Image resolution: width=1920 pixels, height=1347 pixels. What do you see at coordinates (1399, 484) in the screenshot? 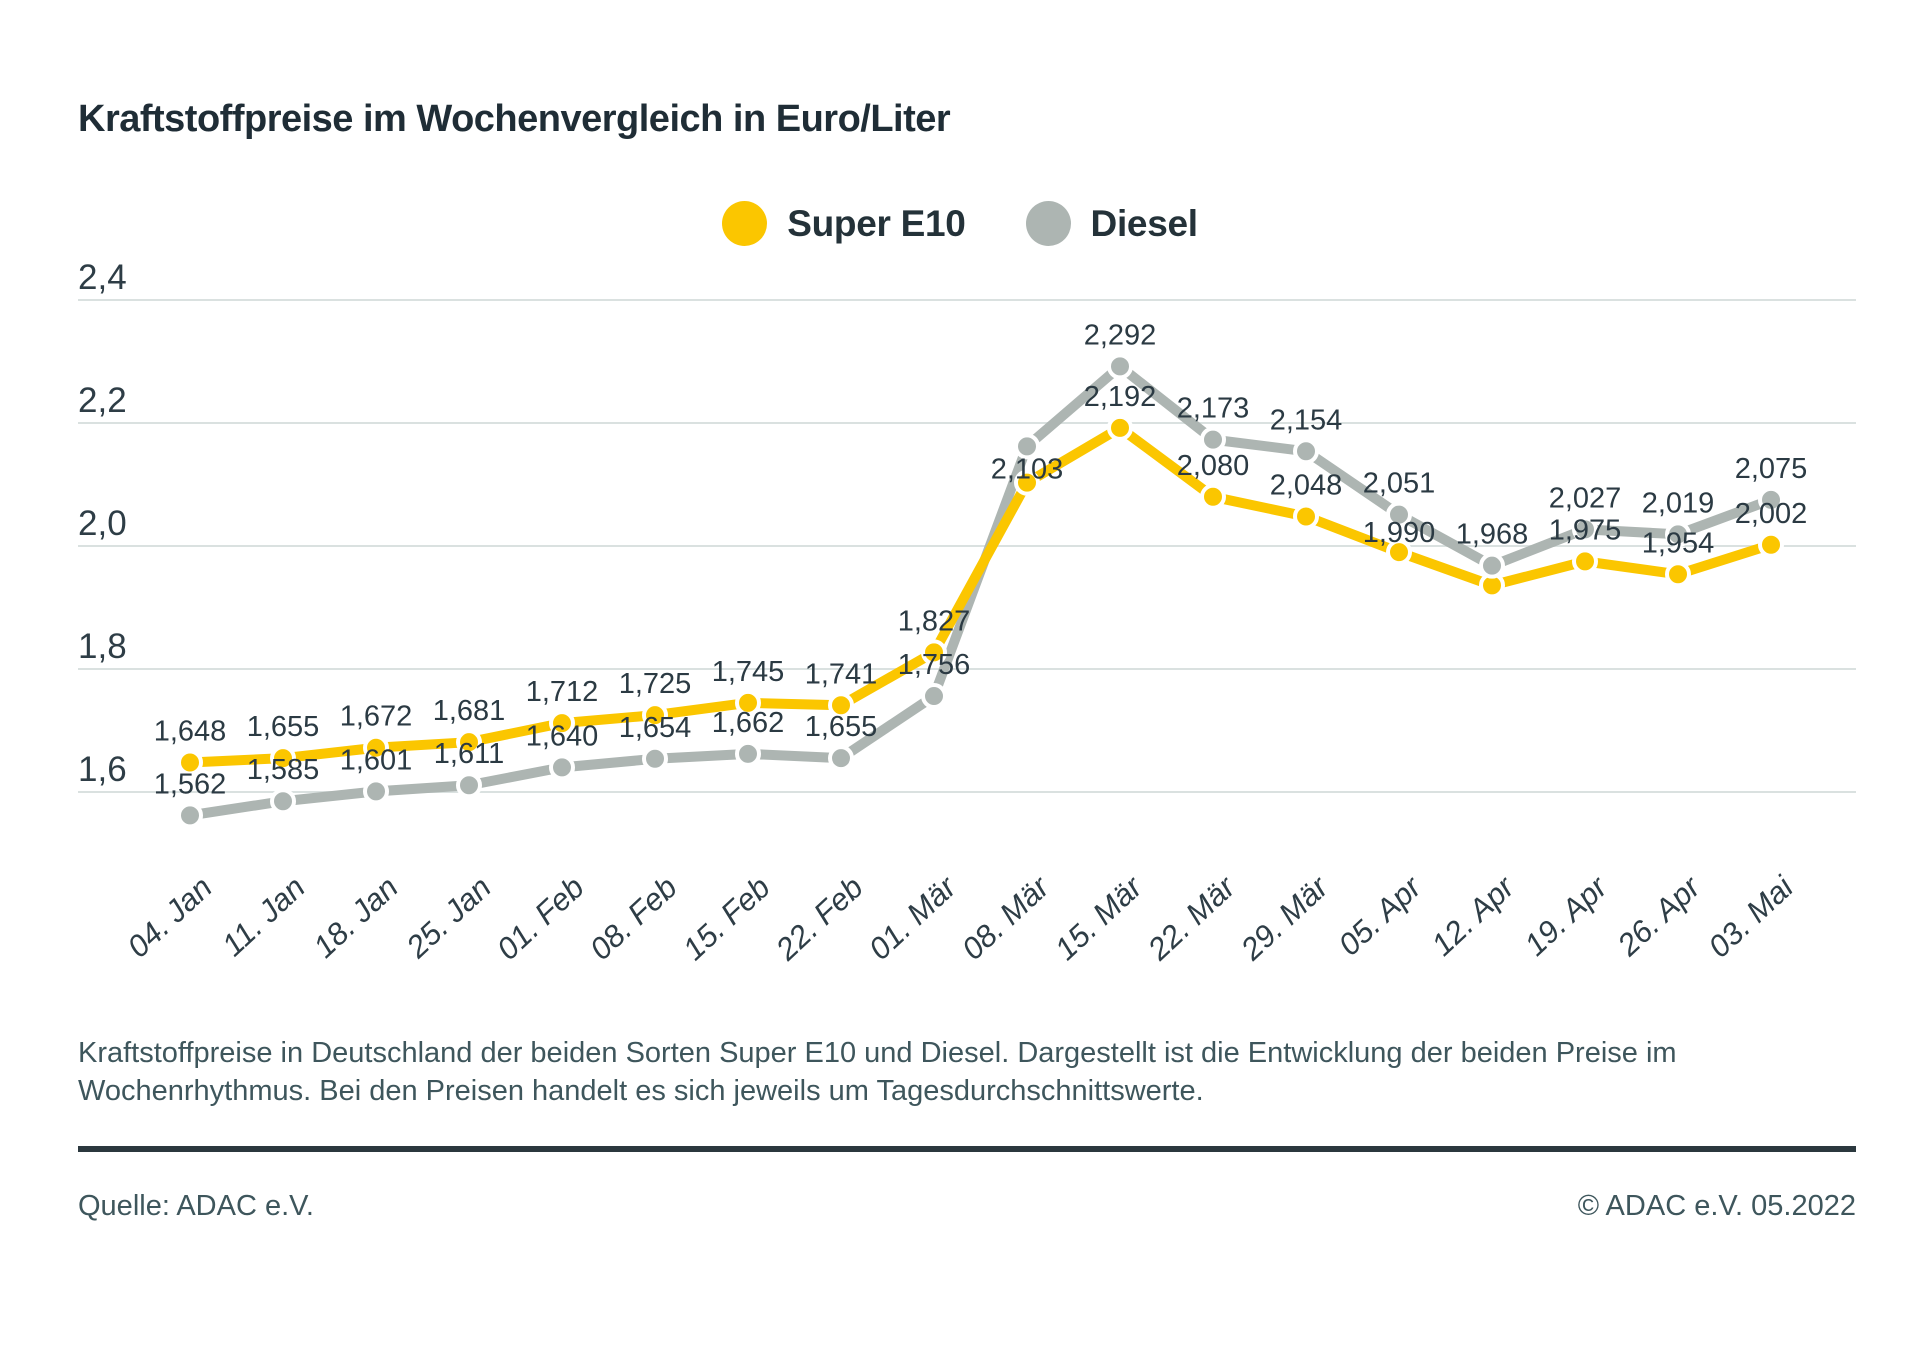
I see `data-label-diesel: 2,051` at bounding box center [1399, 484].